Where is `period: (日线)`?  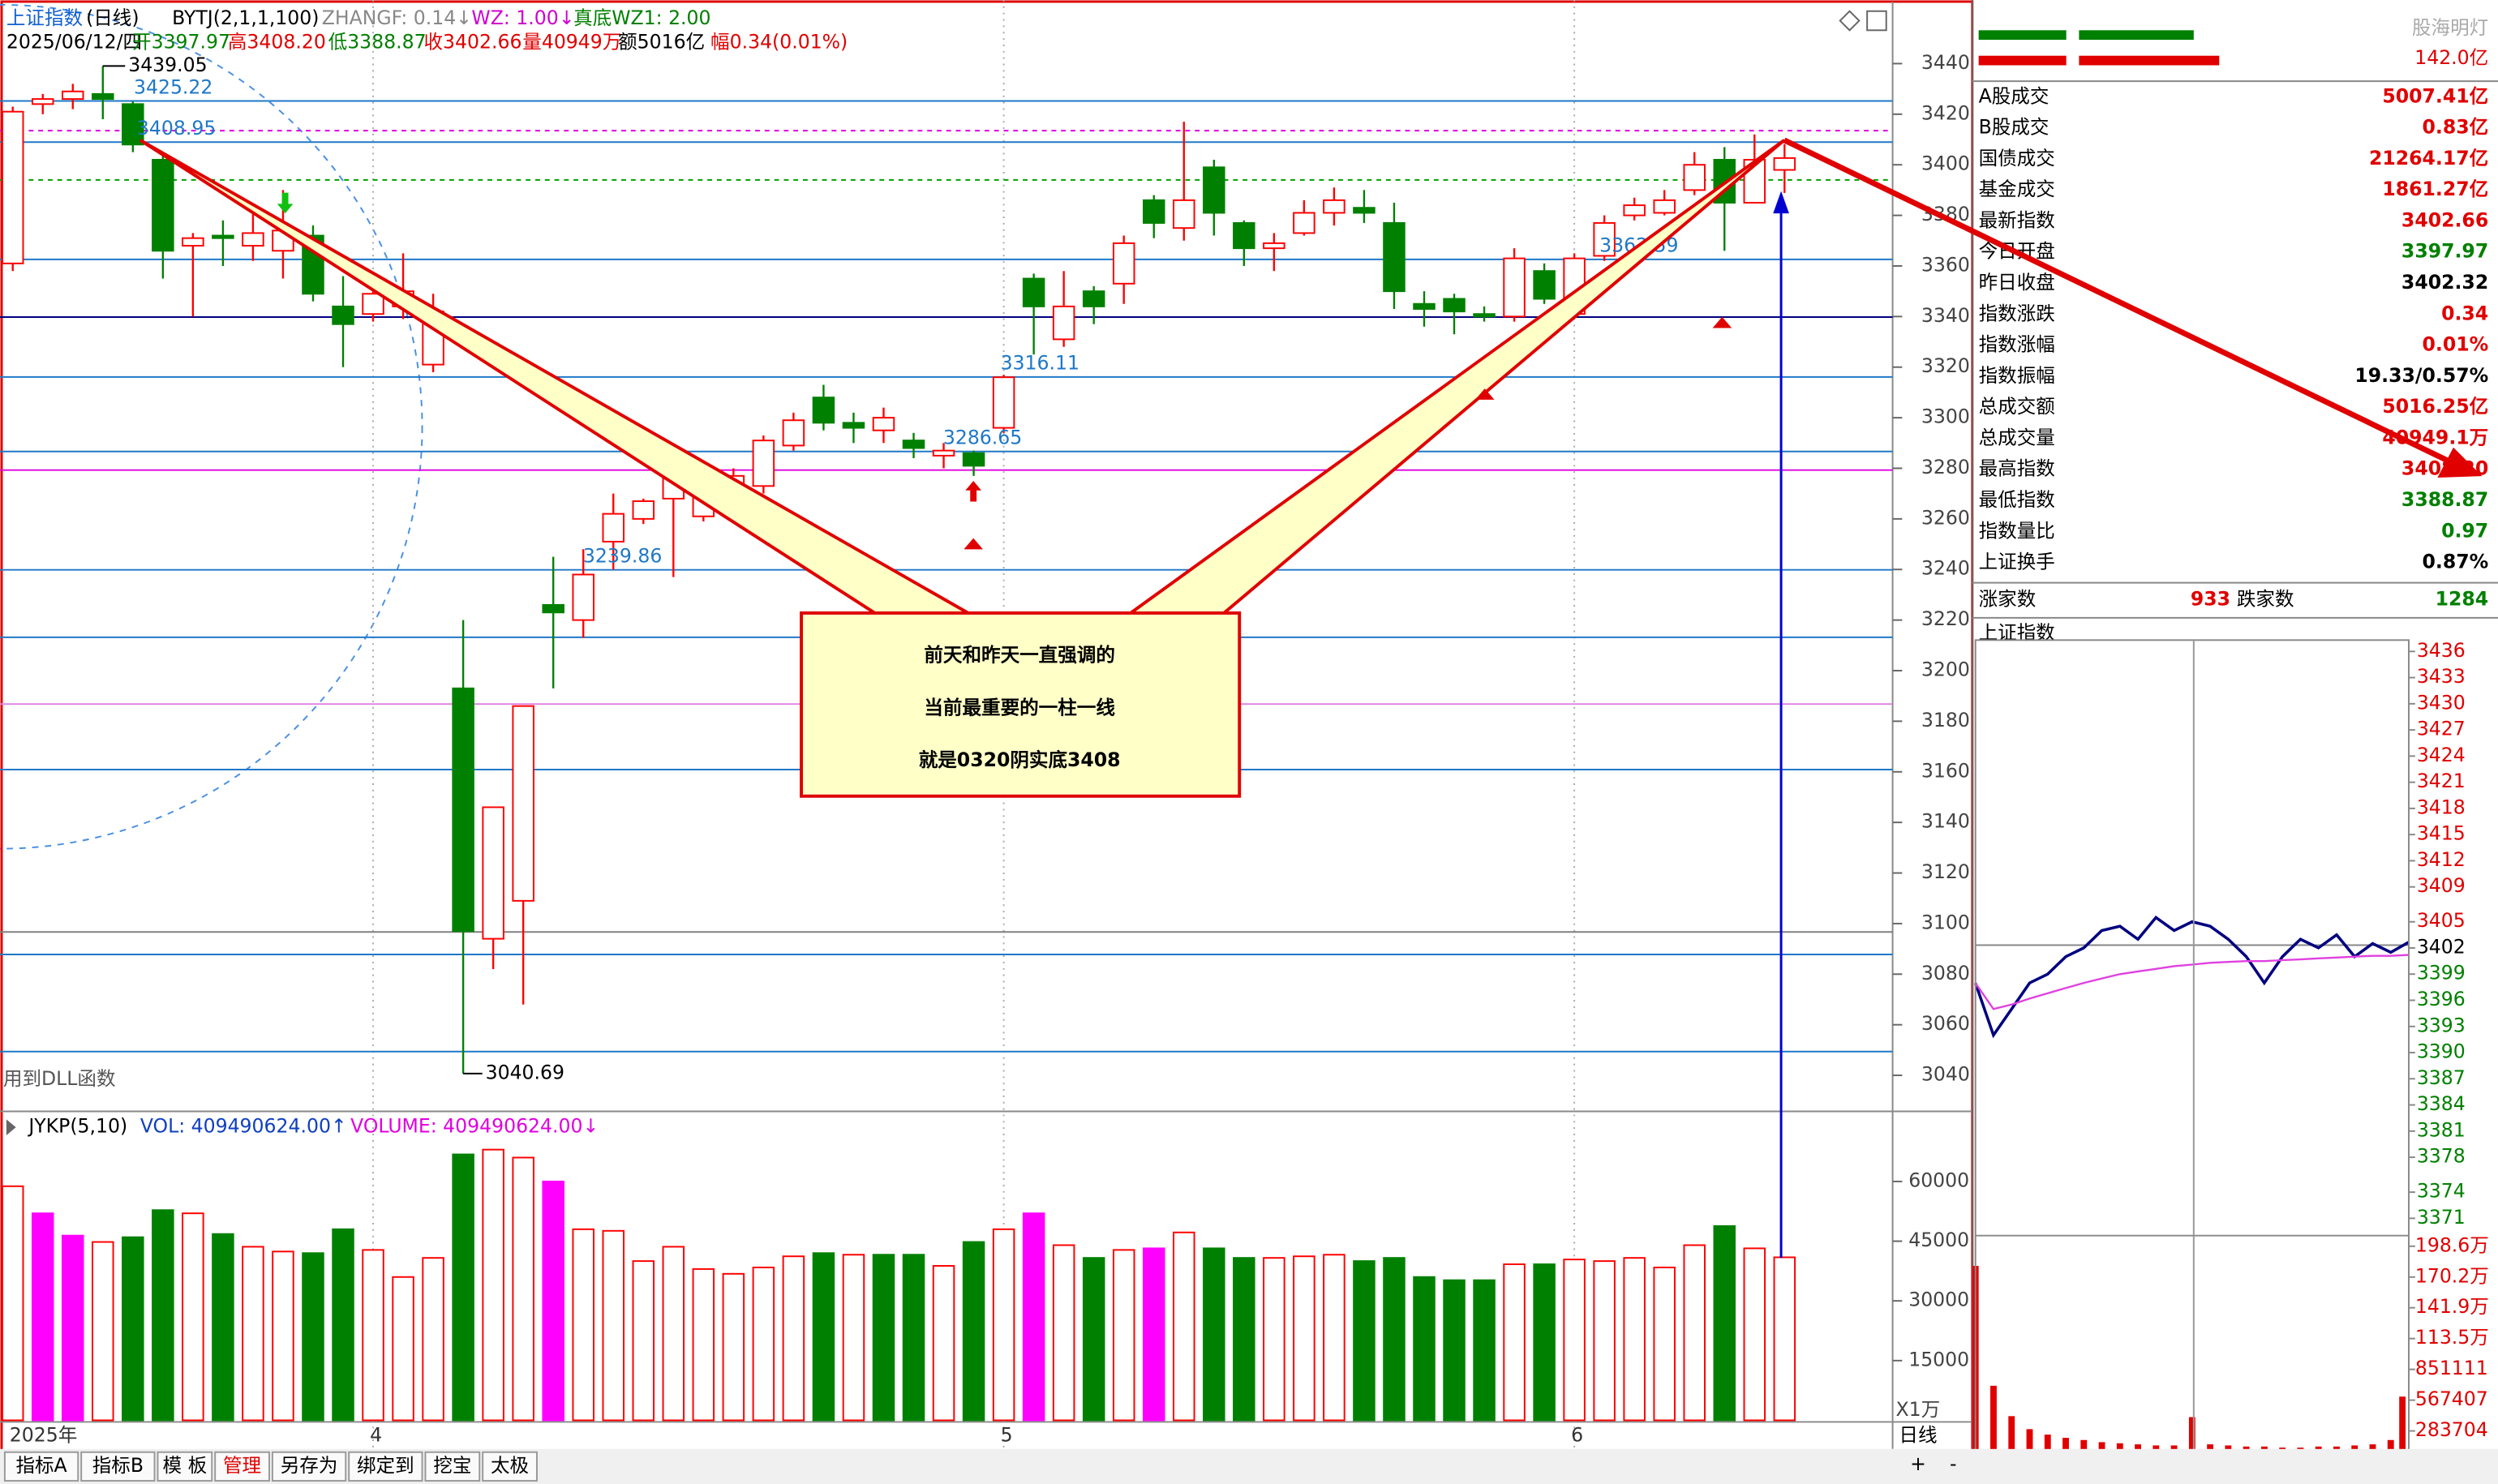 period: (日线) is located at coordinates (113, 17).